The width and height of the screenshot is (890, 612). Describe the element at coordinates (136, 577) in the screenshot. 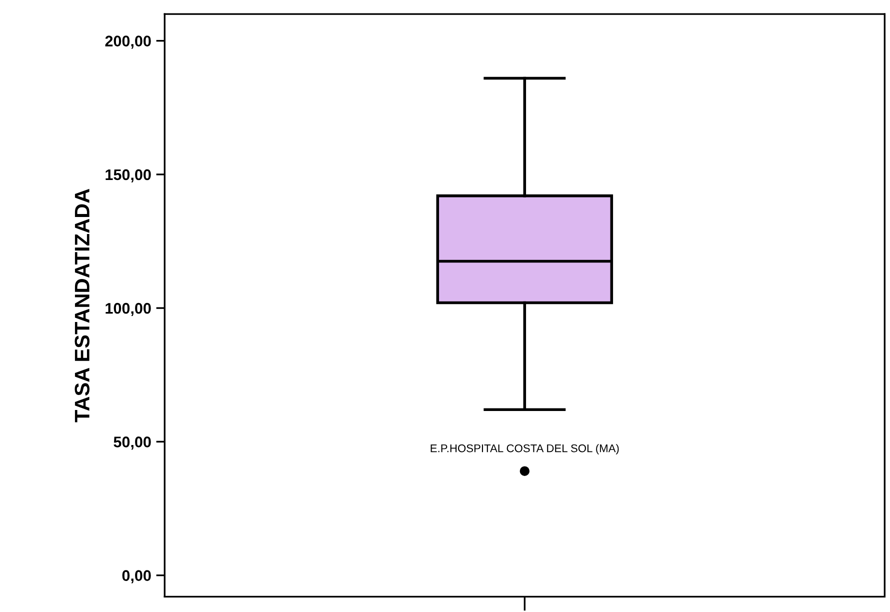

I see `y-tick-label: 0,00` at that location.